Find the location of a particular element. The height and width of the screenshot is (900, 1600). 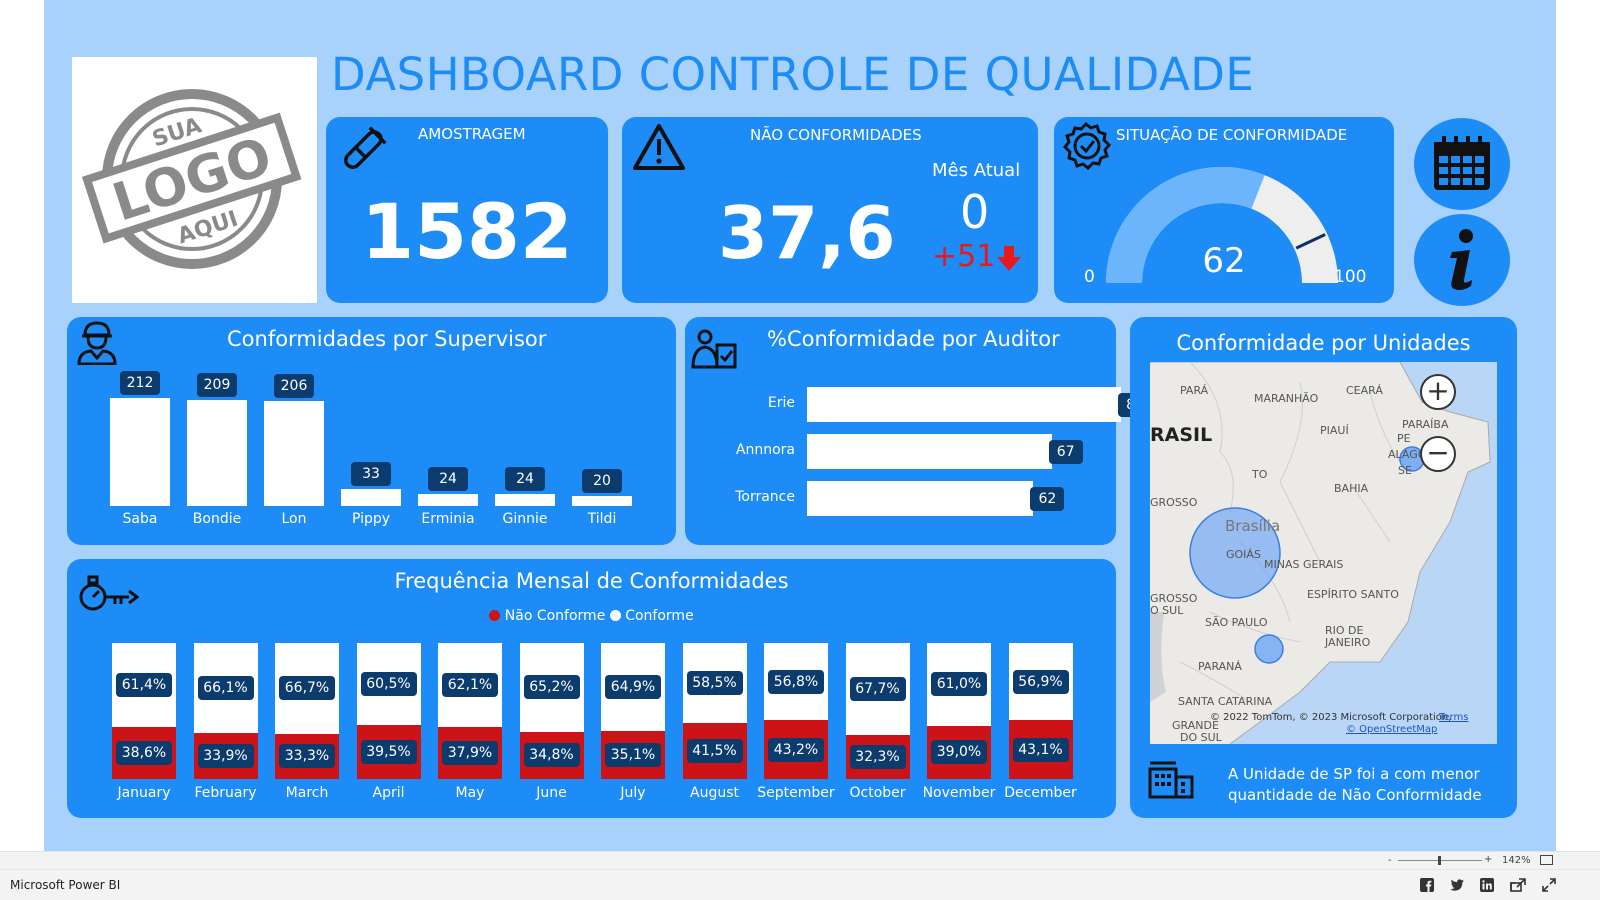

calendar-button is located at coordinates (1462, 164).